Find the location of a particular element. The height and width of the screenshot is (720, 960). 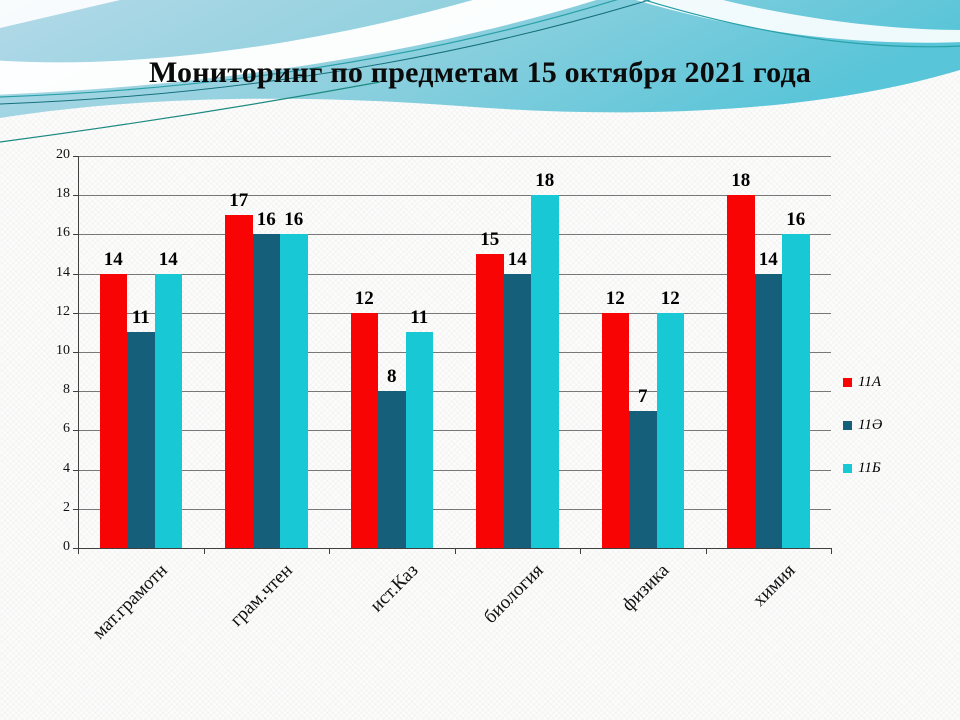

y-axis-label: 2 is located at coordinates (66, 507).